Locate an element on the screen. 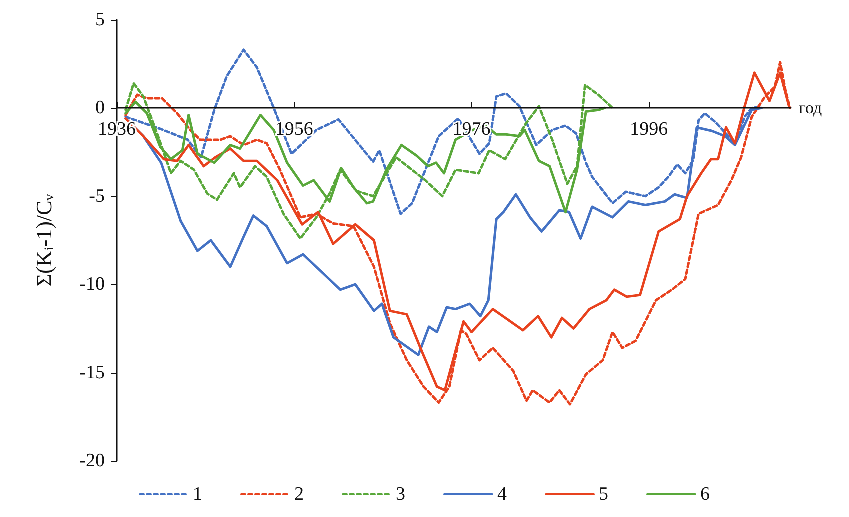 The height and width of the screenshot is (517, 849). legend-label: 4 is located at coordinates (503, 494).